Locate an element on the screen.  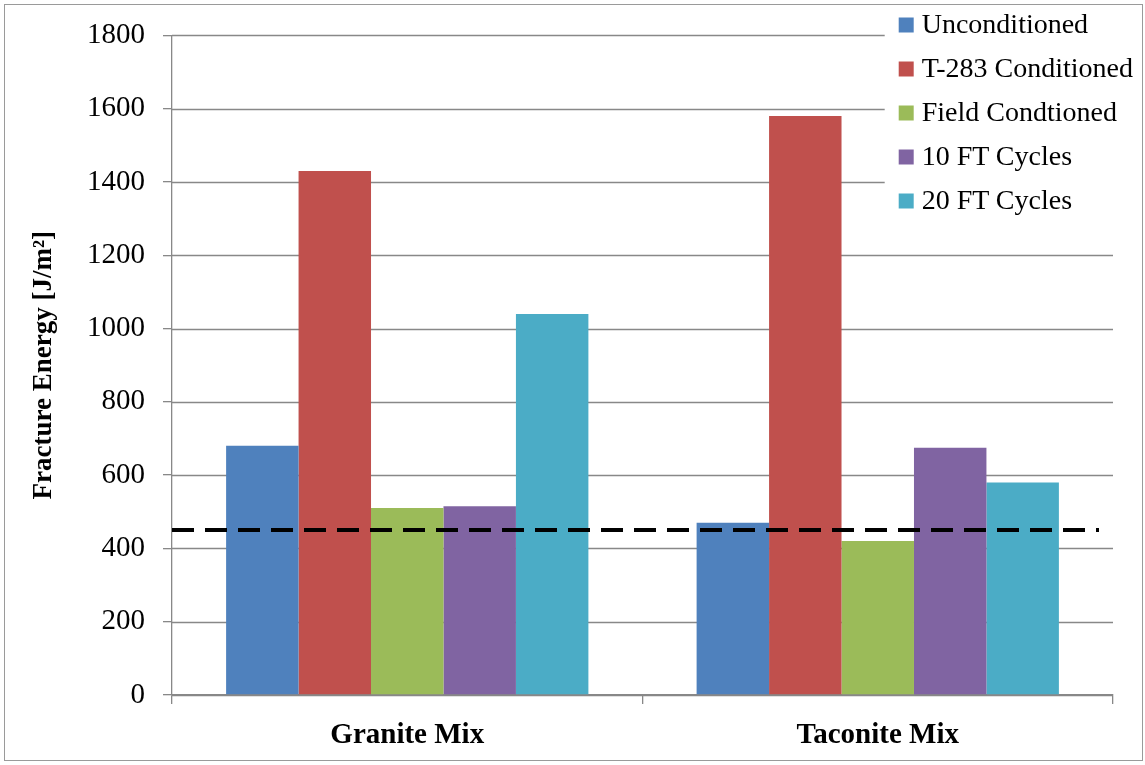
y-tick-label: 600 is located at coordinates (123, 472).